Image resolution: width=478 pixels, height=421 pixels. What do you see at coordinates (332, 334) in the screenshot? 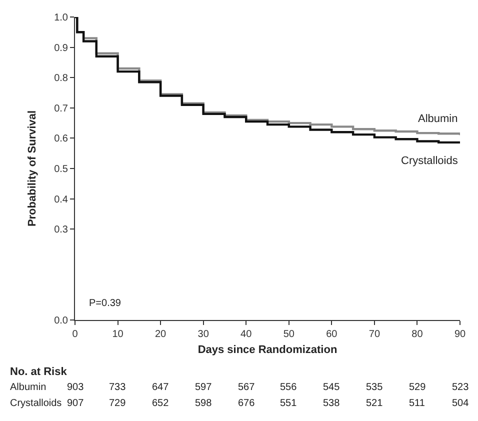
I see `x-tick-label: 60` at bounding box center [332, 334].